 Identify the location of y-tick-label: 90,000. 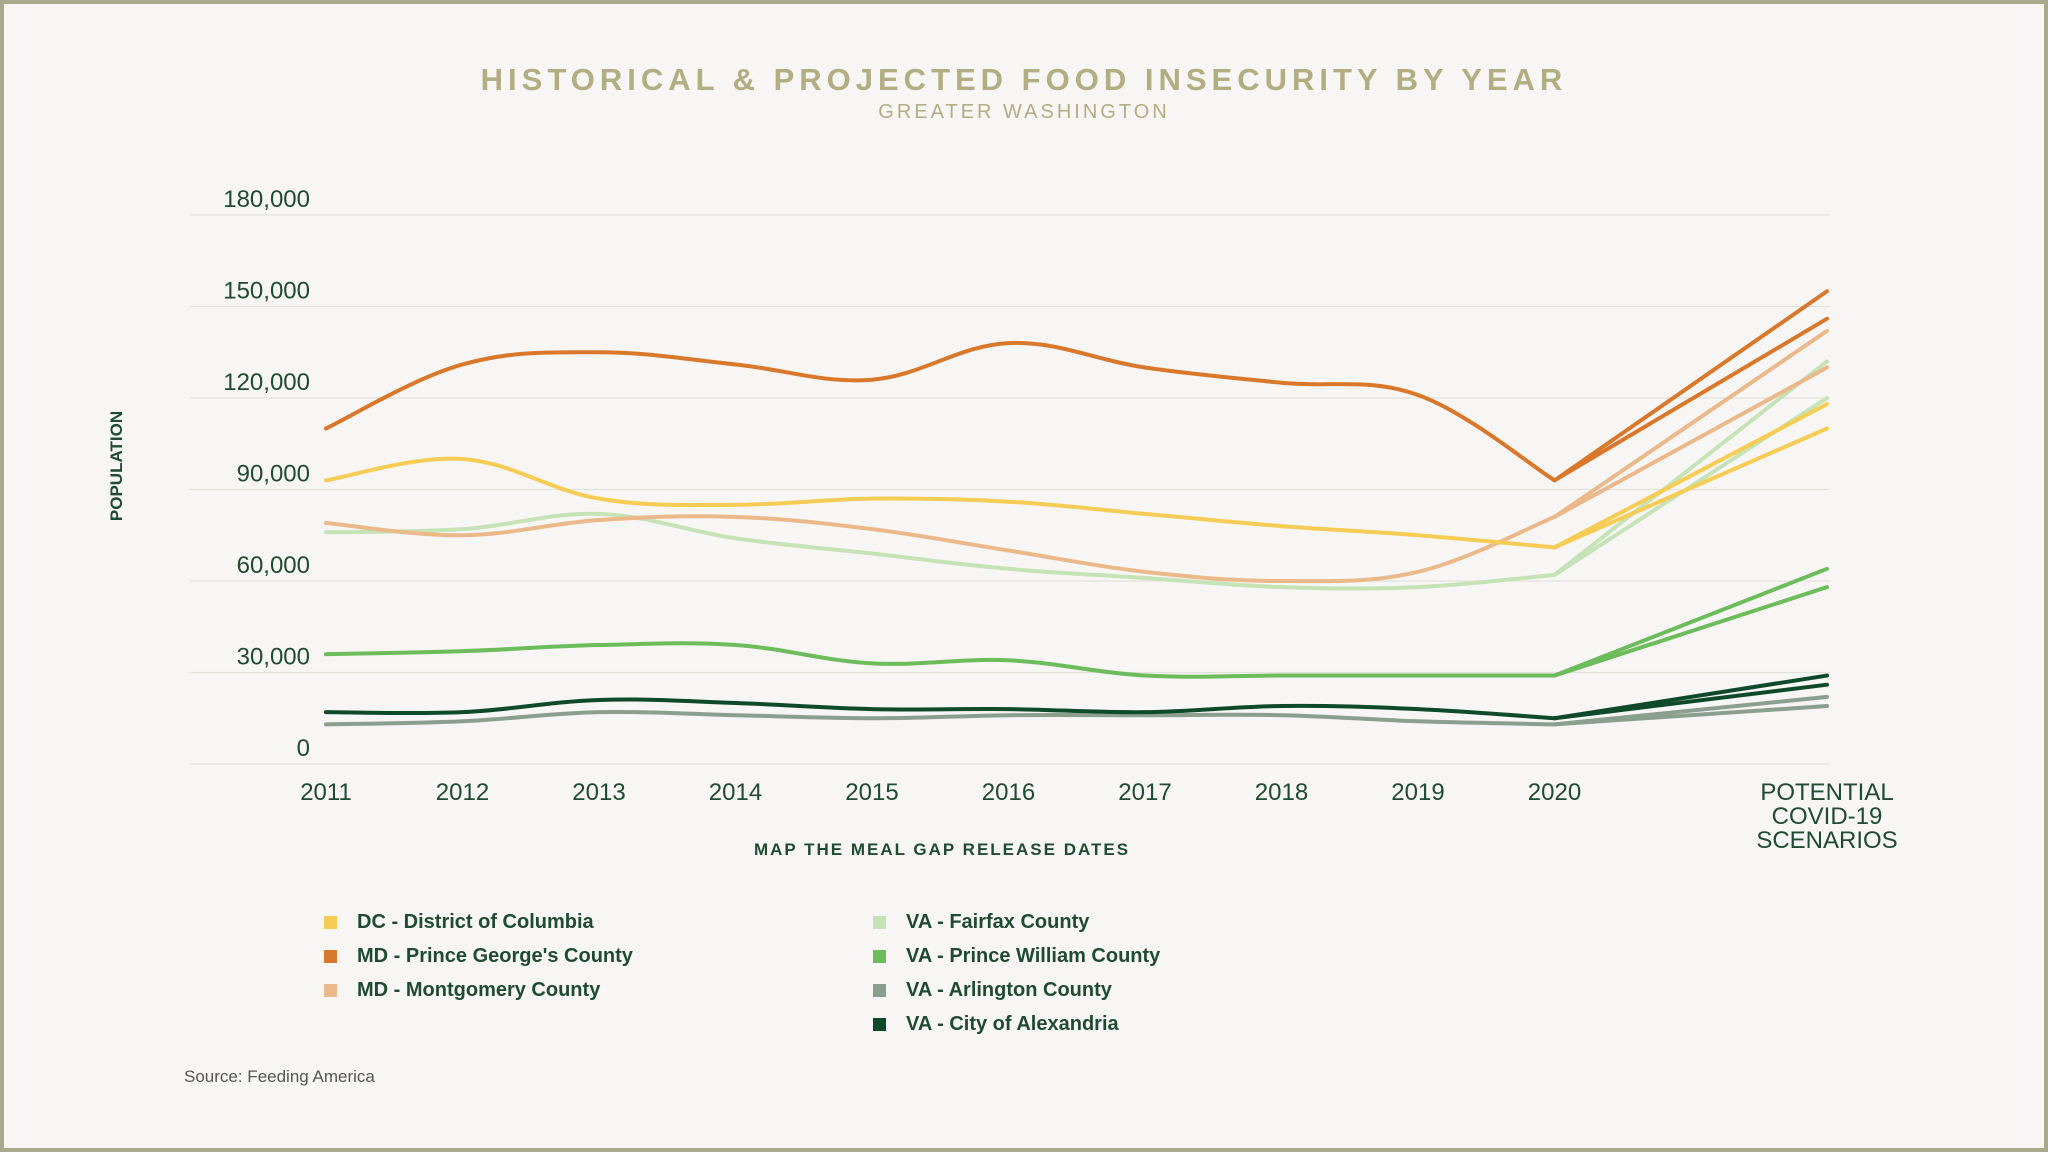
(273, 474).